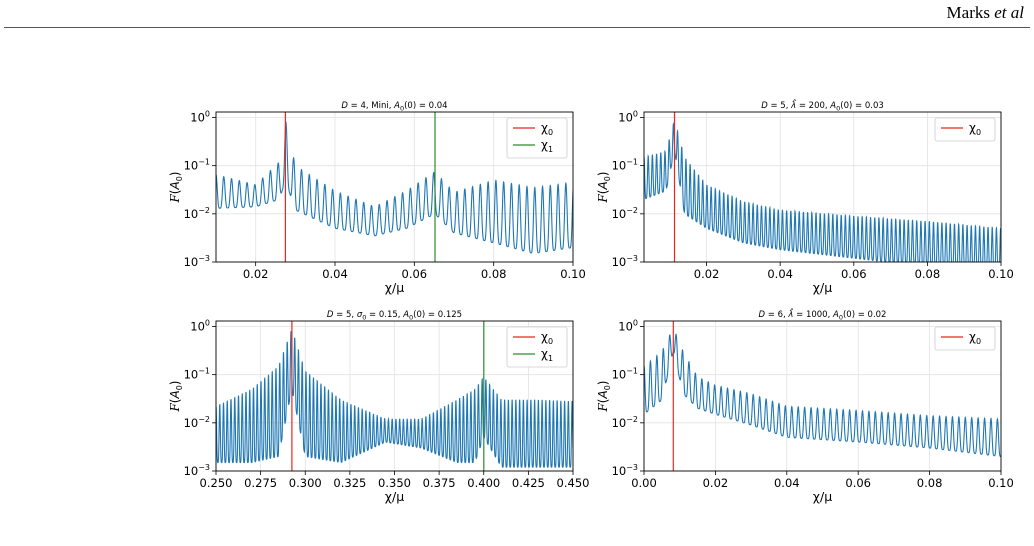 This screenshot has height=546, width=1034. Describe the element at coordinates (394, 483) in the screenshot. I see `x-tick-label: 0.350` at that location.